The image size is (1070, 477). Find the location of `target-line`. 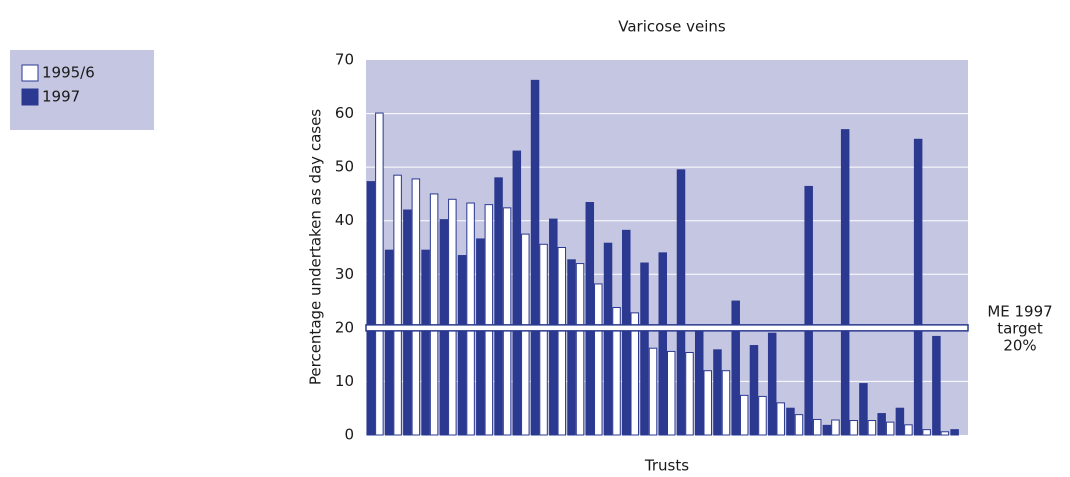

target-line is located at coordinates (667, 328).